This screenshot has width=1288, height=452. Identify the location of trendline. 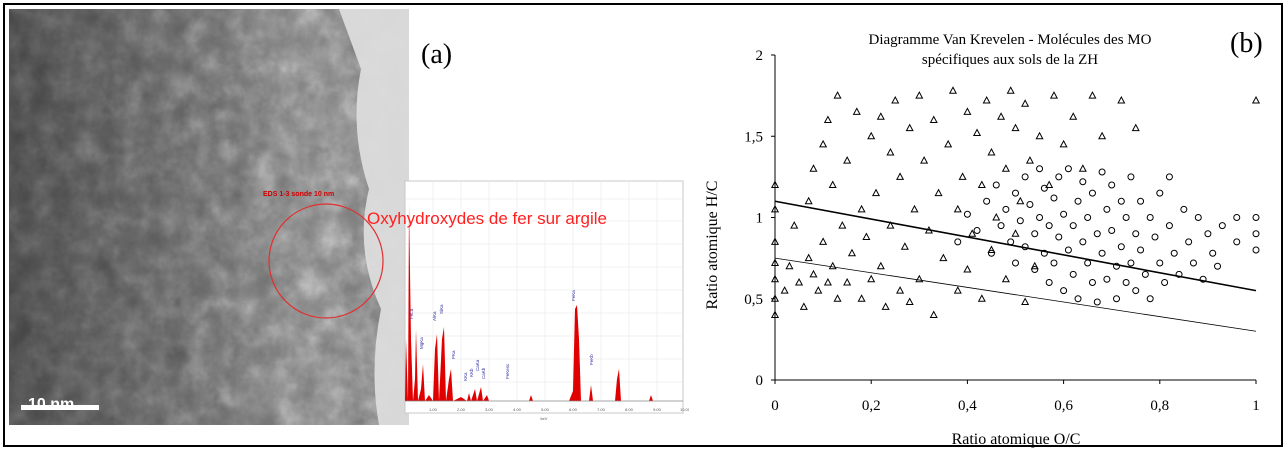
(1015, 246).